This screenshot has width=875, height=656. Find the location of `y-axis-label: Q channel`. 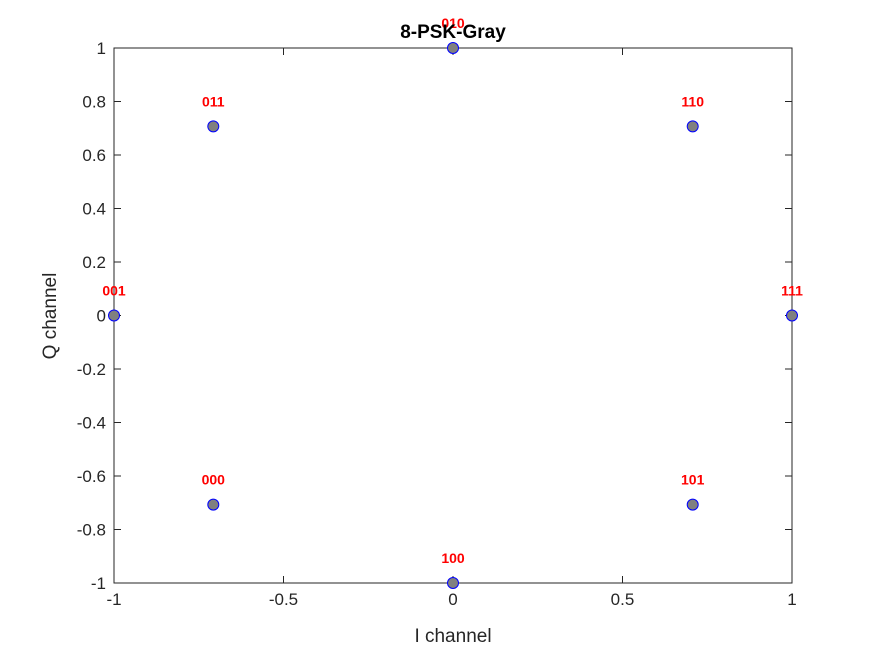

y-axis-label: Q channel is located at coordinates (50, 316).